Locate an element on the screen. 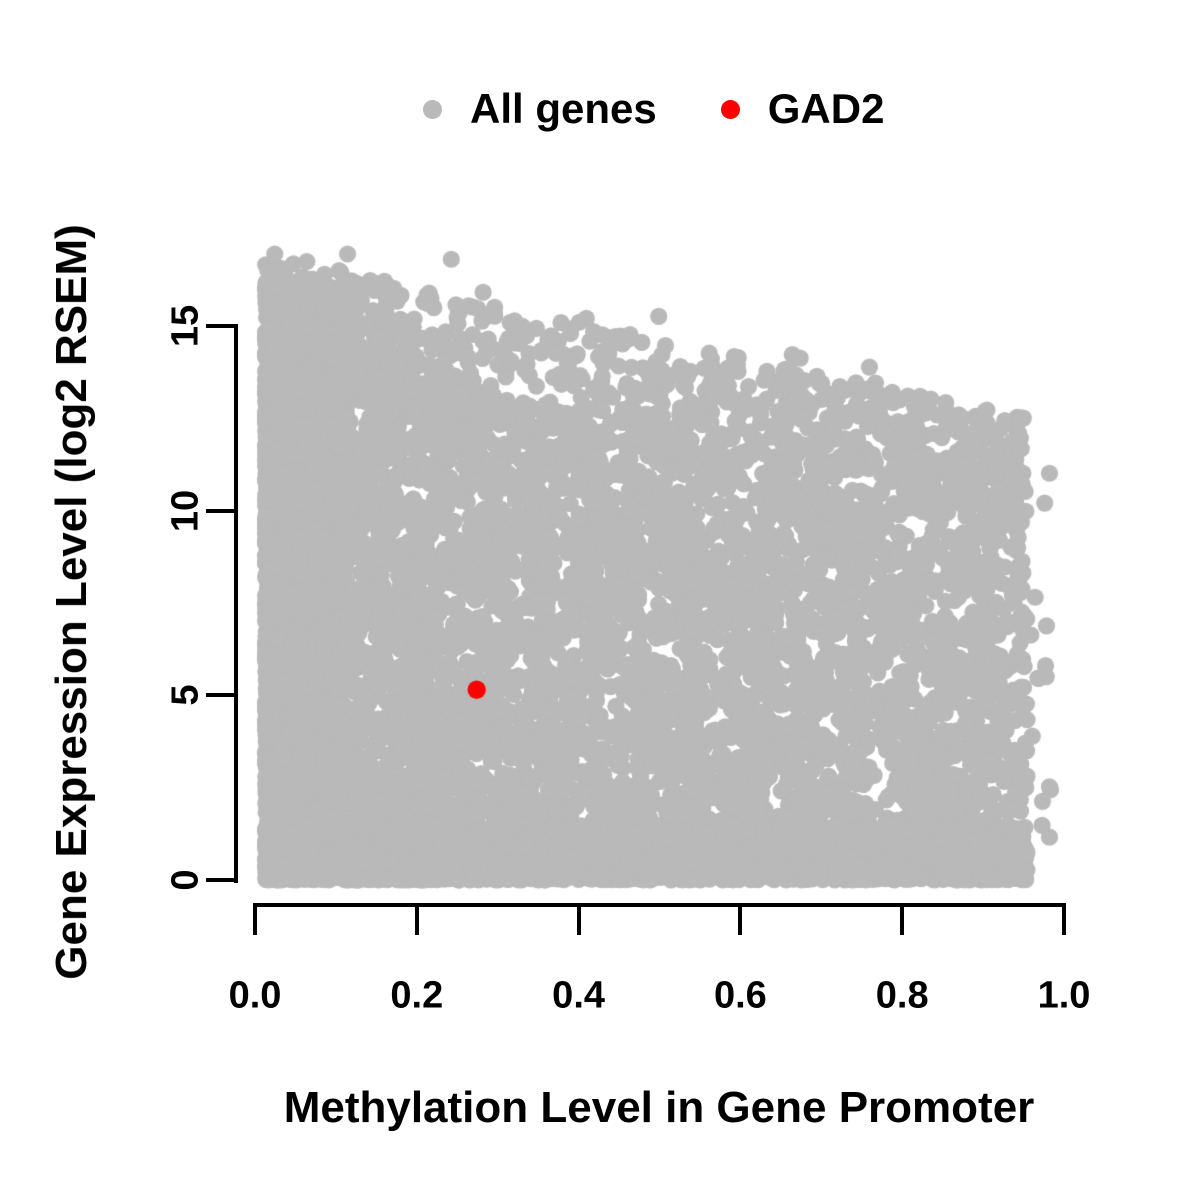 The height and width of the screenshot is (1200, 1200). legend: All genes GAD2 is located at coordinates (653, 109).